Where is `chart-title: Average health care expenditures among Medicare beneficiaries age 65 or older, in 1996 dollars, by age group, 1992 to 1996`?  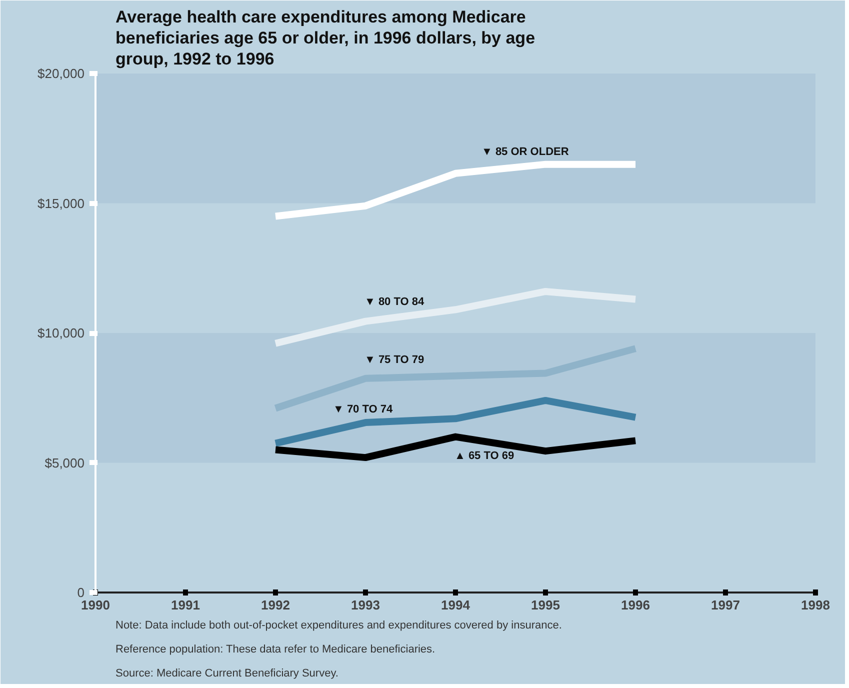
chart-title: Average health care expenditures among Medicare beneficiaries age 65 or older, in 1996 dollars, by age group, 1992 to 1996 is located at coordinates (326, 38).